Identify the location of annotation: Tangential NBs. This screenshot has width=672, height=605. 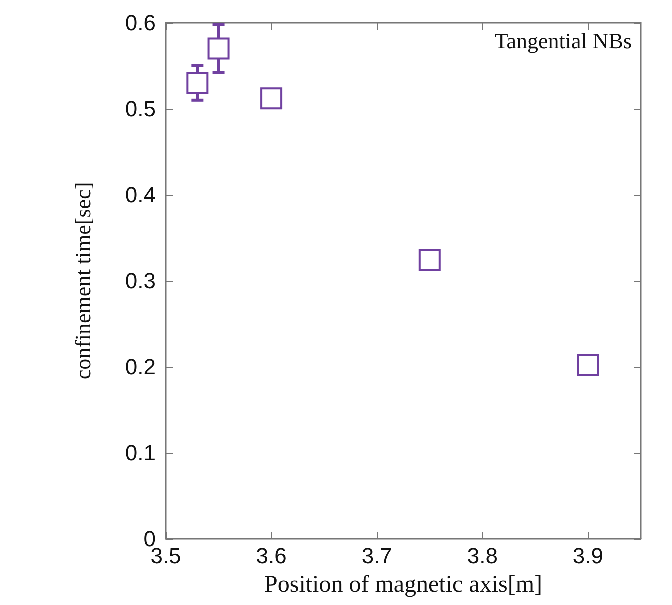
(563, 41).